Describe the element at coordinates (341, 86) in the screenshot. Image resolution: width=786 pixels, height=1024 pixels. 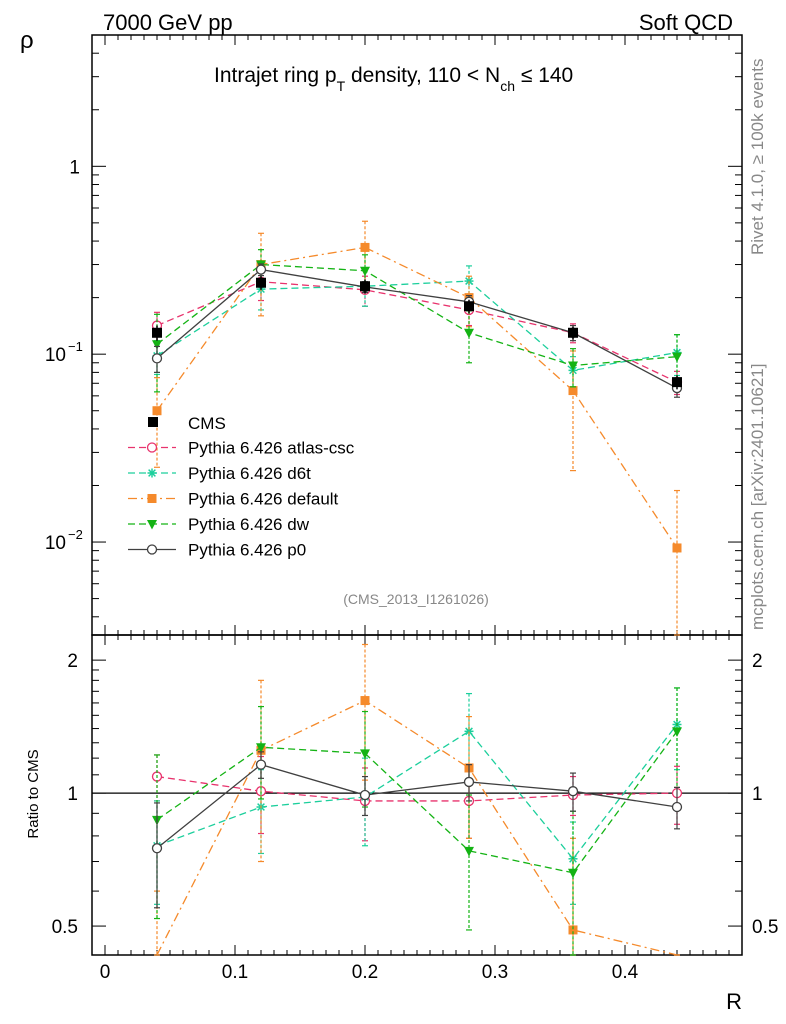
I see `title-sub-1: T` at that location.